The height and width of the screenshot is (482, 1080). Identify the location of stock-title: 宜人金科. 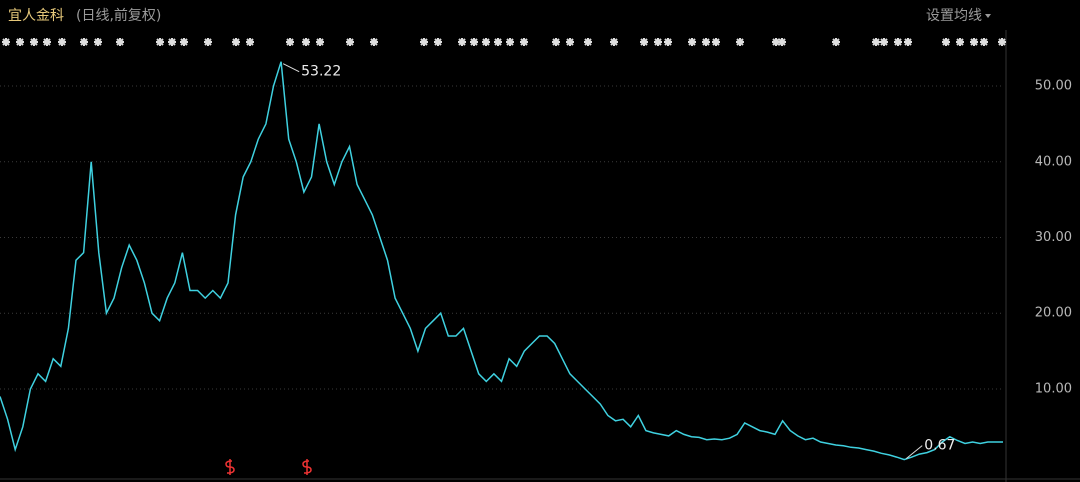
(36, 16).